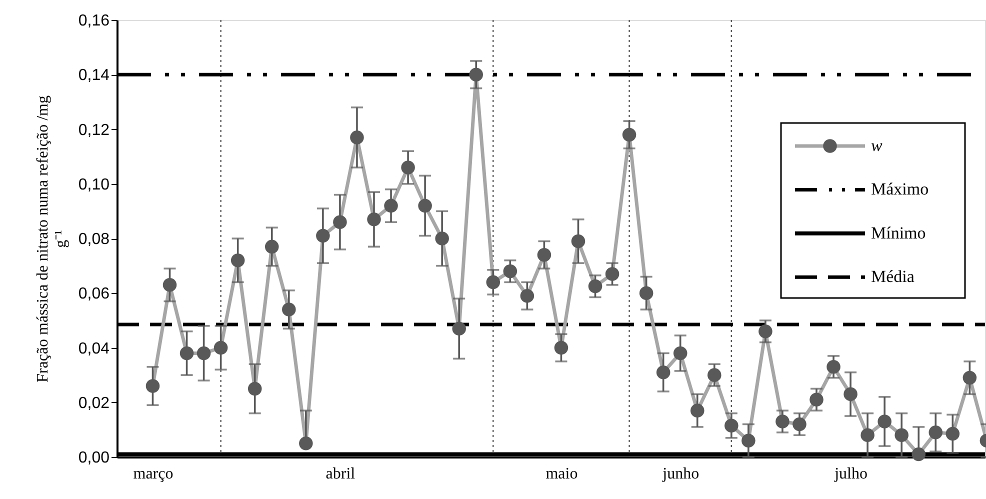  What do you see at coordinates (94, 130) in the screenshot?
I see `y-tick-label: 0,12` at bounding box center [94, 130].